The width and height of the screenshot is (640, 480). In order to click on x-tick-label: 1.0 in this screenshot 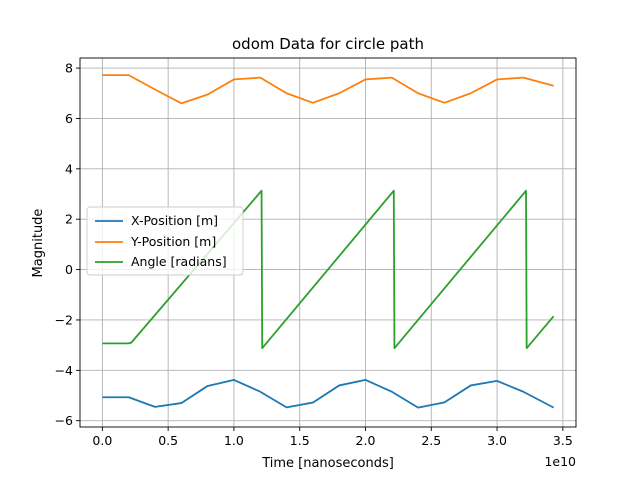, I will do `click(234, 440)`.